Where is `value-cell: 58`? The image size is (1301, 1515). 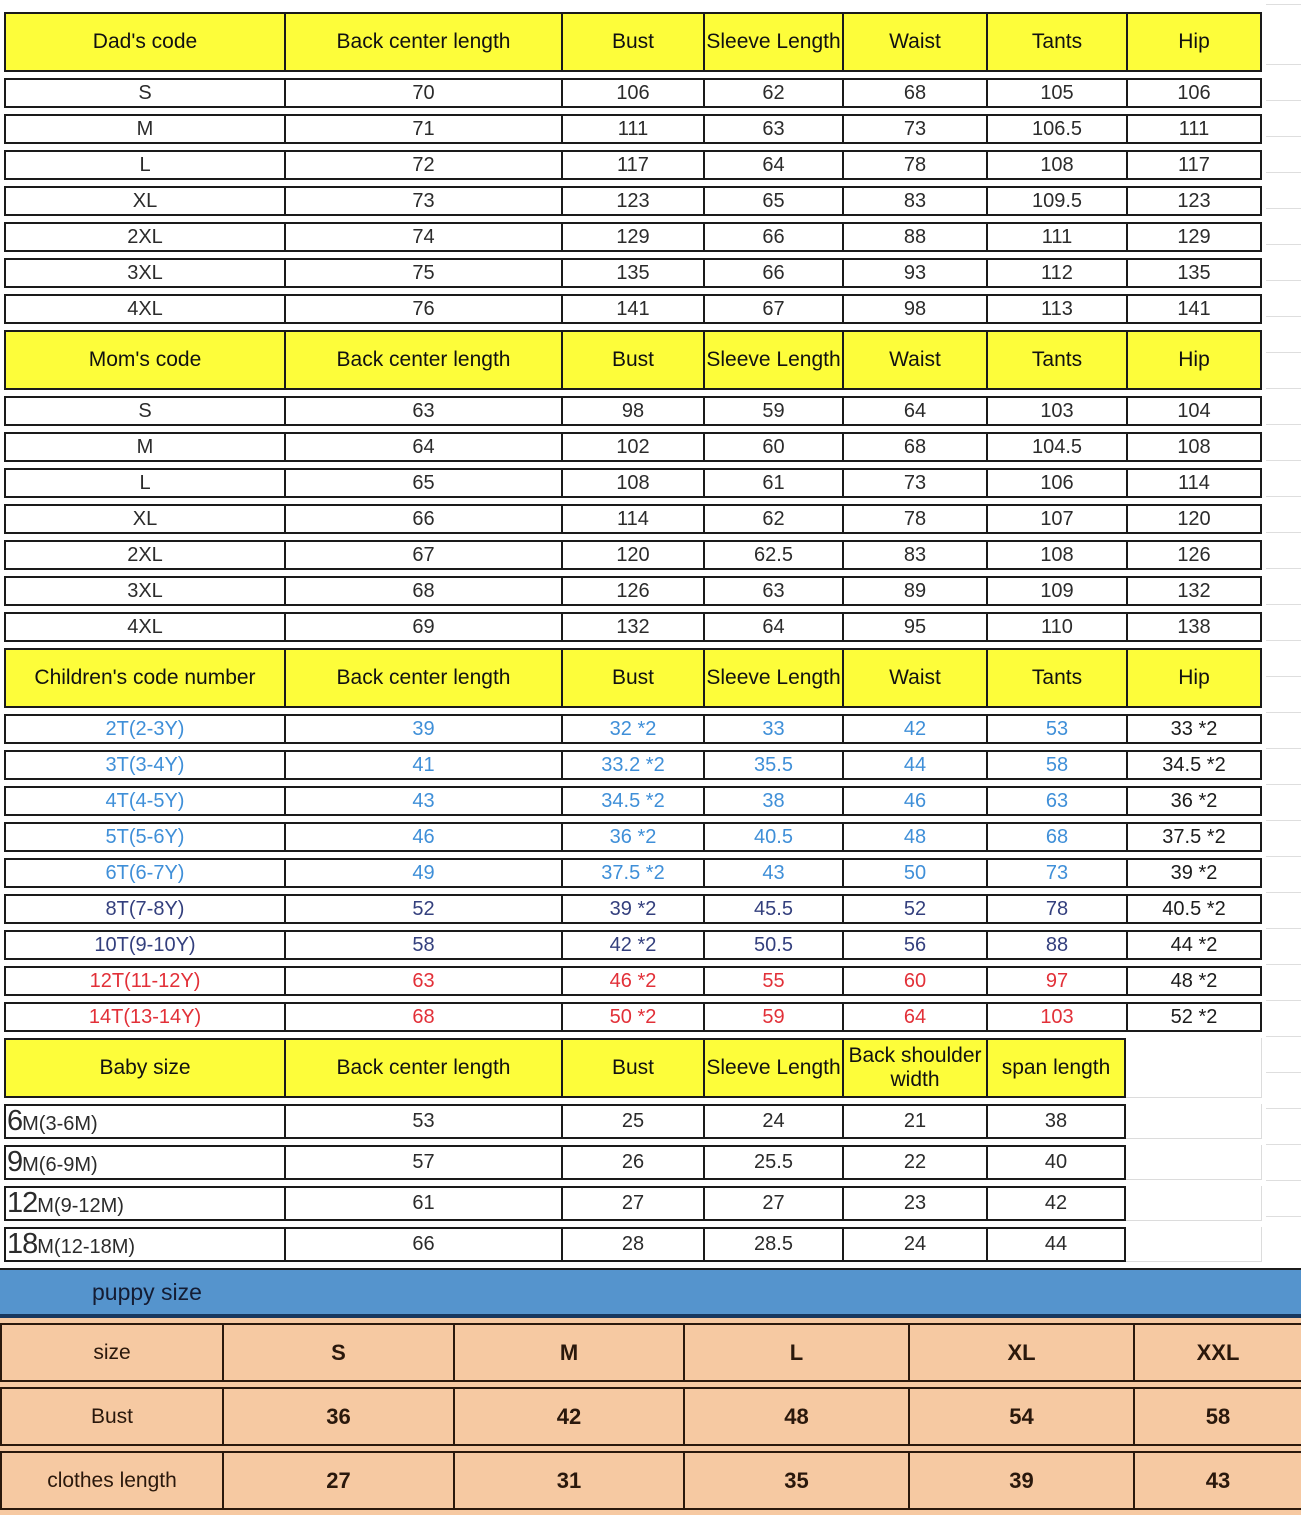 value-cell: 58 is located at coordinates (1056, 765).